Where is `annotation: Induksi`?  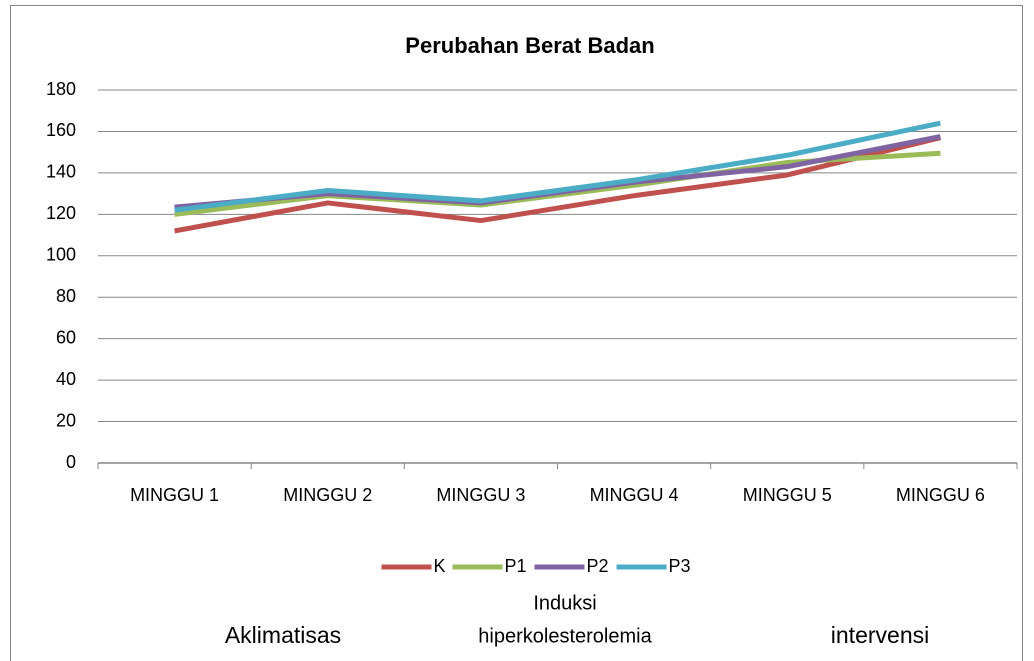
annotation: Induksi is located at coordinates (564, 603).